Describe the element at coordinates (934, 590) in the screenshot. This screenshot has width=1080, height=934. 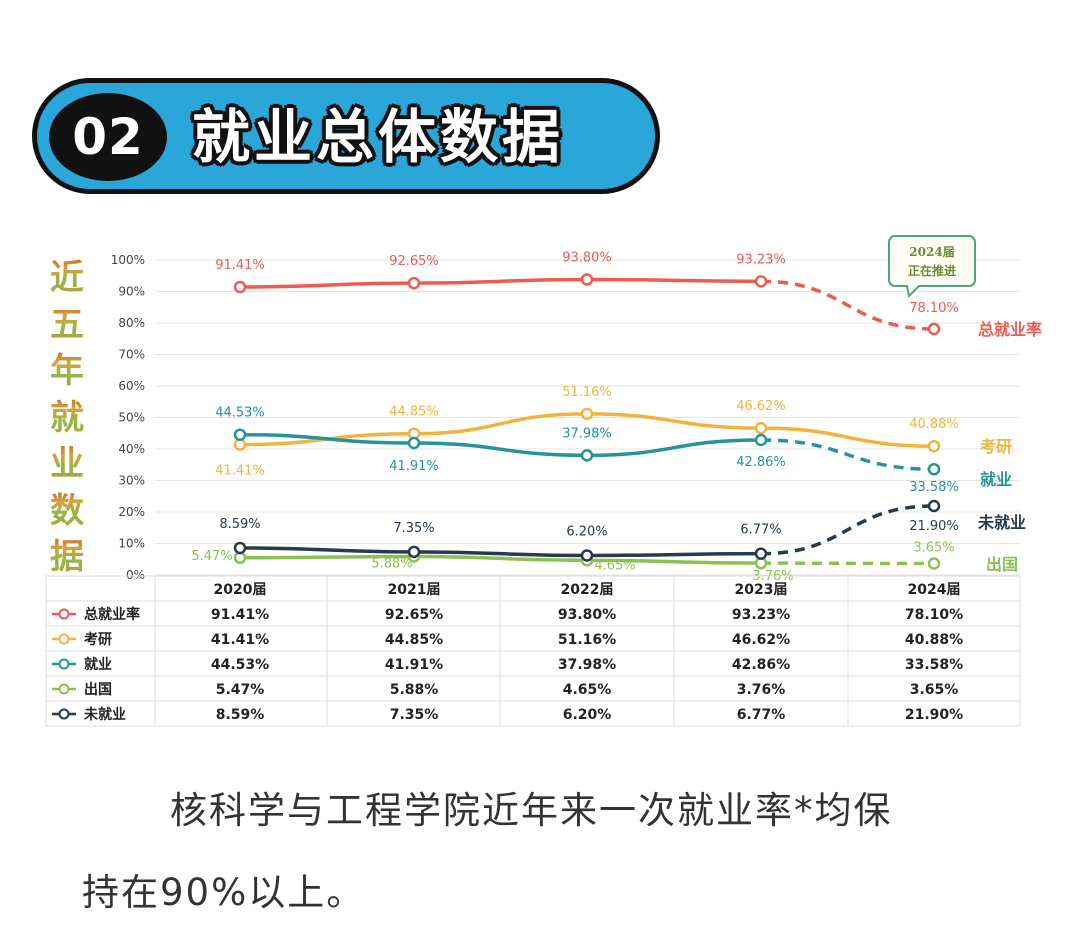
I see `table-header-cell: 2024届` at that location.